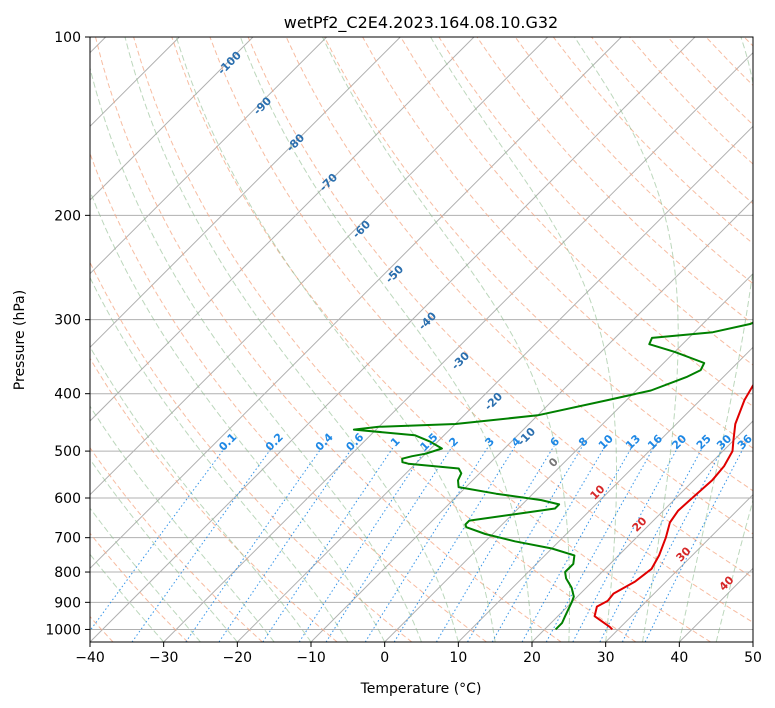 The width and height of the screenshot is (775, 708). I want to click on y-tick-label: 1000, so click(63, 630).